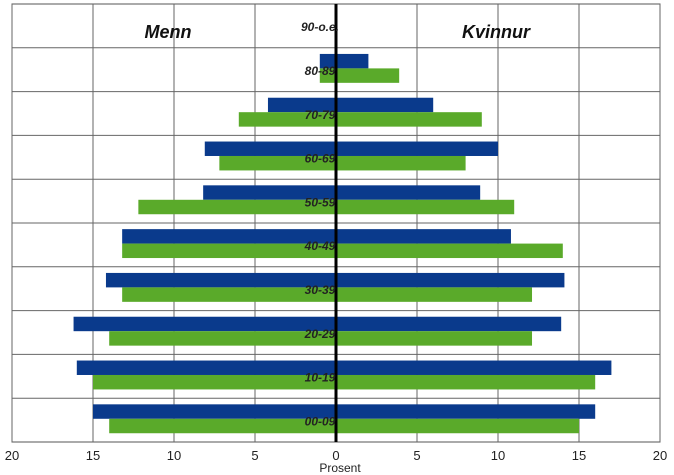  I want to click on age-label: 20-29, so click(320, 334).